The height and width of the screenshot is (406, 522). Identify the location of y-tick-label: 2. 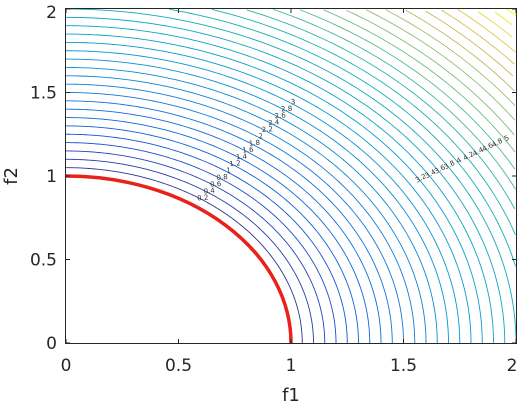
(51, 13).